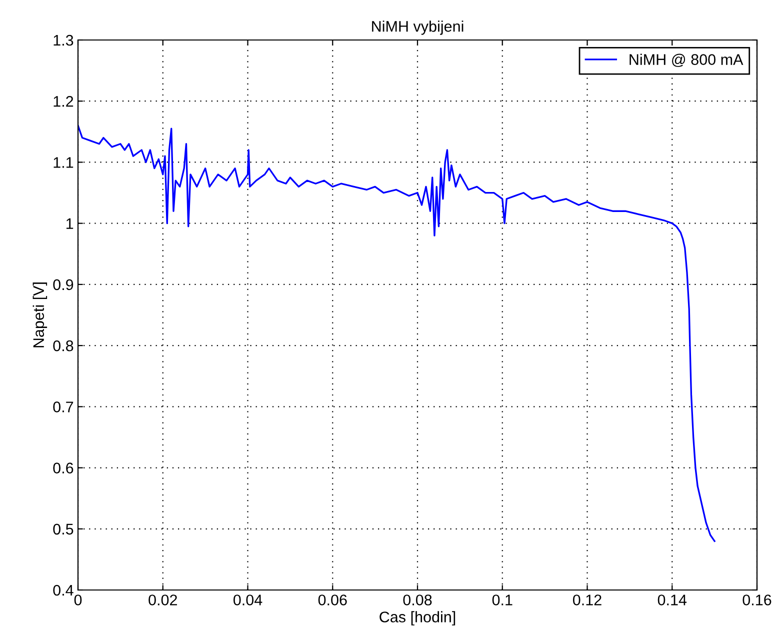 The height and width of the screenshot is (633, 776). Describe the element at coordinates (63, 529) in the screenshot. I see `y-tick-label: 0.5` at that location.